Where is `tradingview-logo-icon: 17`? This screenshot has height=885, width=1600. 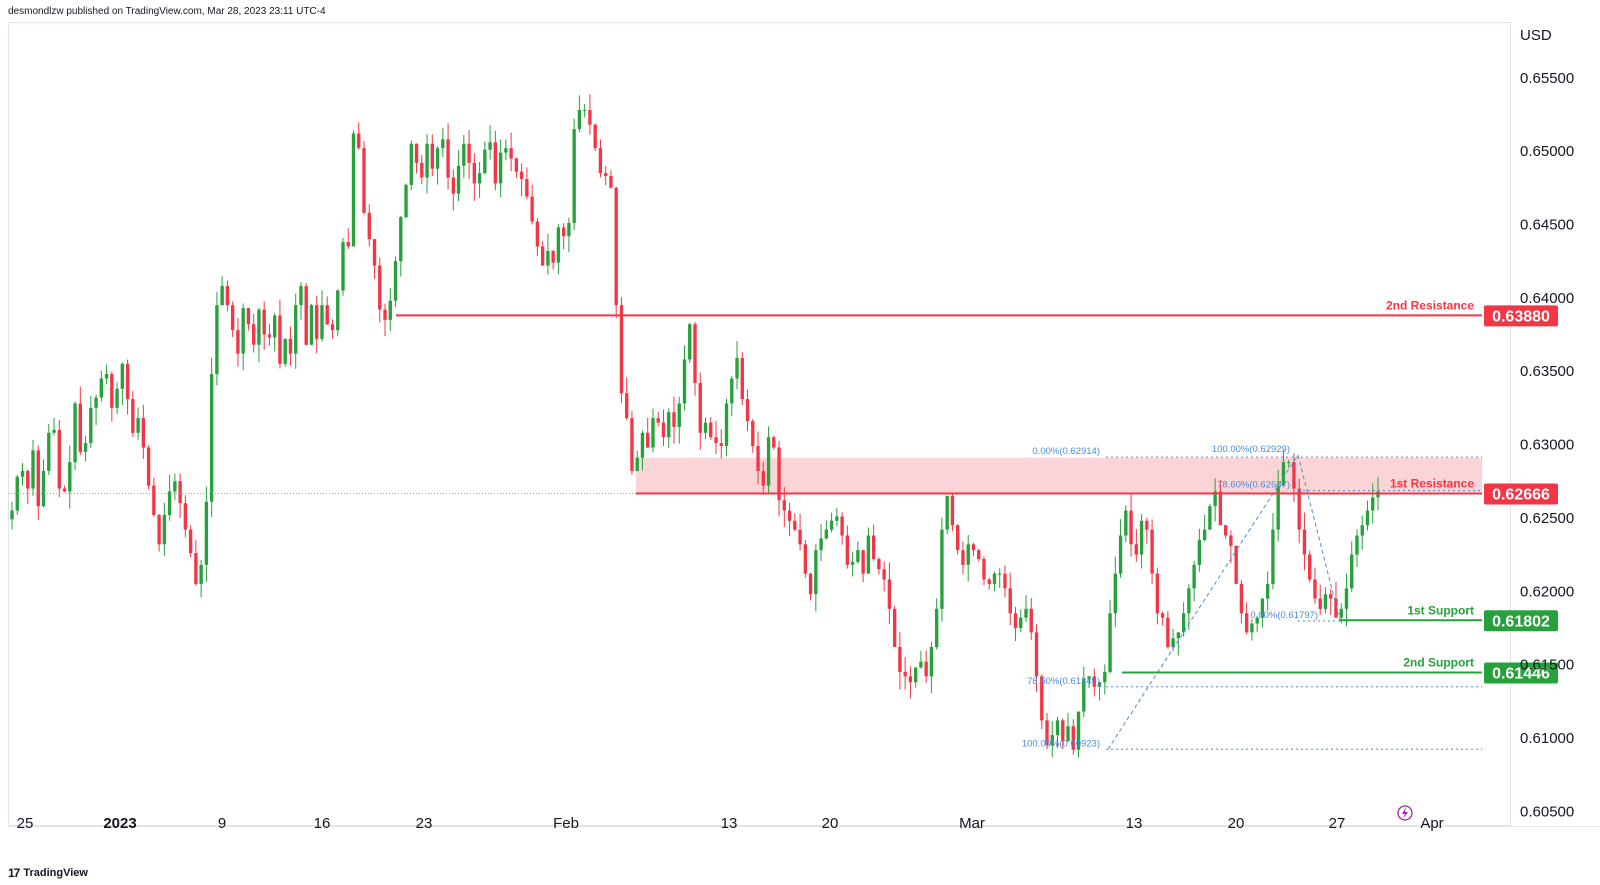
tradingview-logo-icon: 17 is located at coordinates (14, 873).